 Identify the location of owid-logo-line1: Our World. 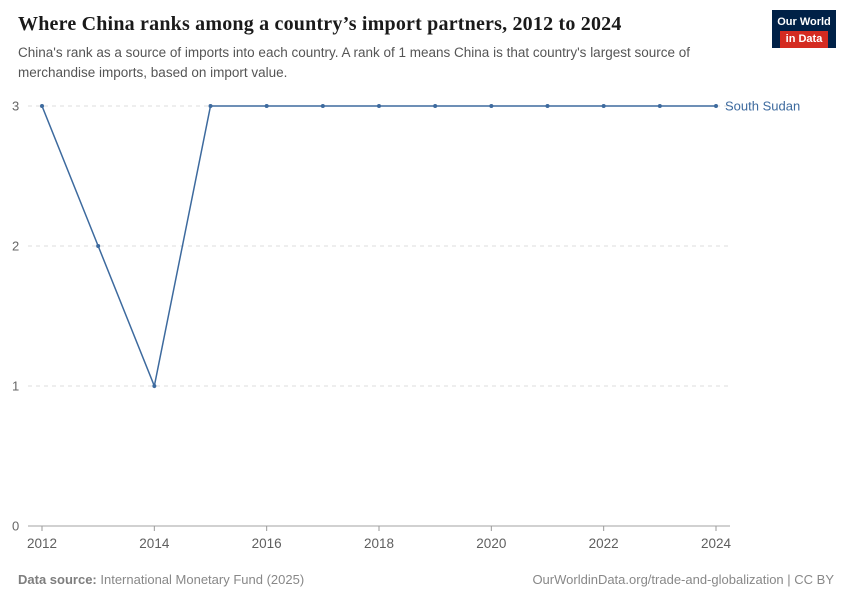
(804, 22).